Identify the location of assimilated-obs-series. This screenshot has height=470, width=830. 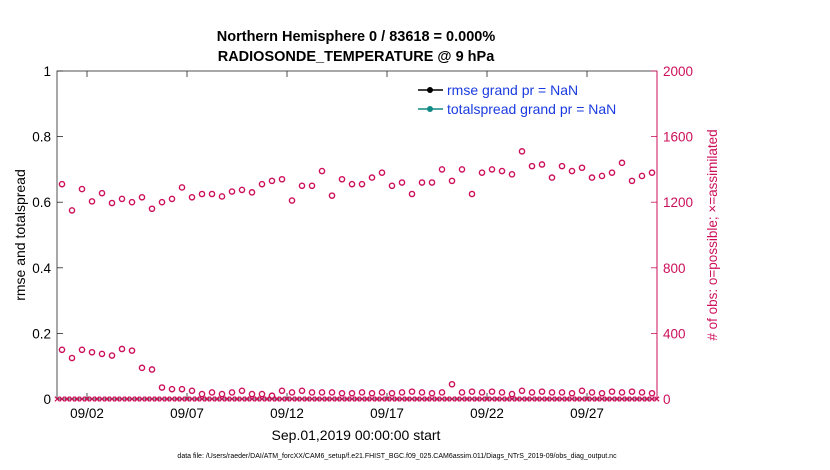
(357, 399).